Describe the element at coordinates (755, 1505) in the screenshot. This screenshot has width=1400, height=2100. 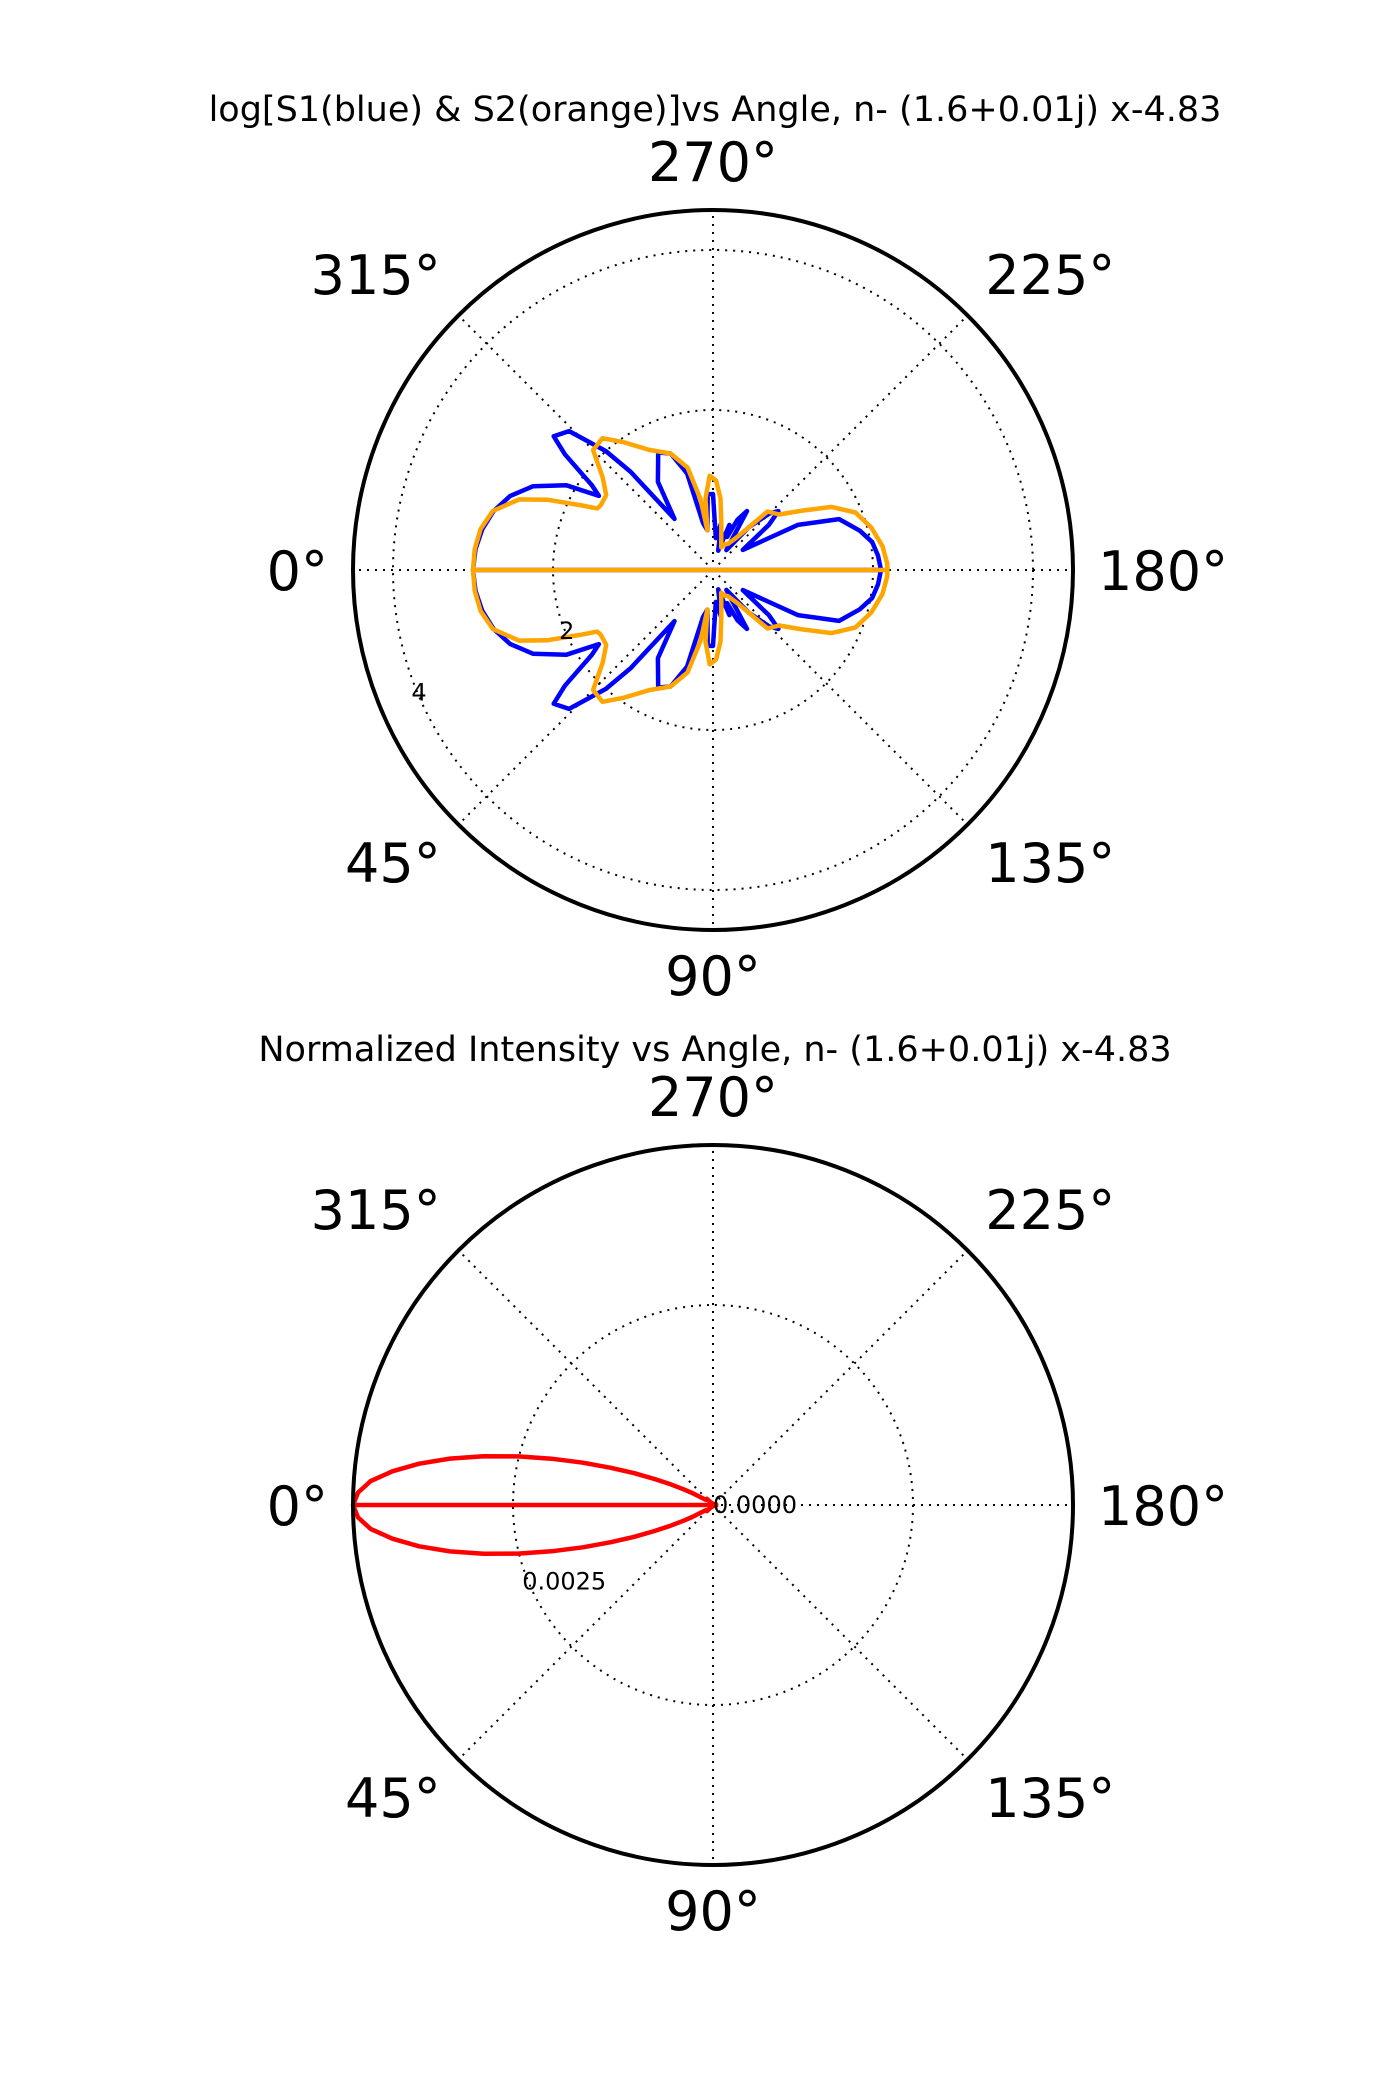
I see `radial-tick-label: 0.0000` at that location.